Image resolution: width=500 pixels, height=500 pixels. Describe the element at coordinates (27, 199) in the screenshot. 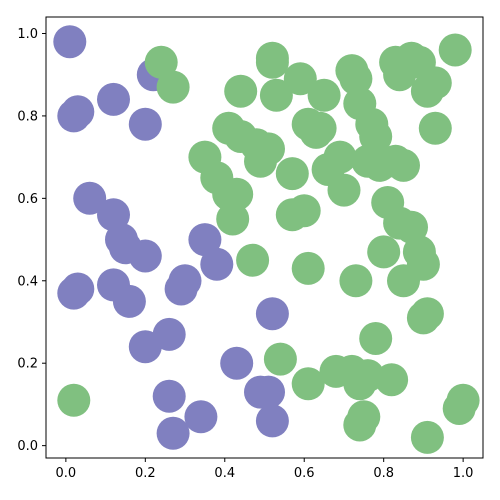

I see `y-tick-label: 0.6` at that location.